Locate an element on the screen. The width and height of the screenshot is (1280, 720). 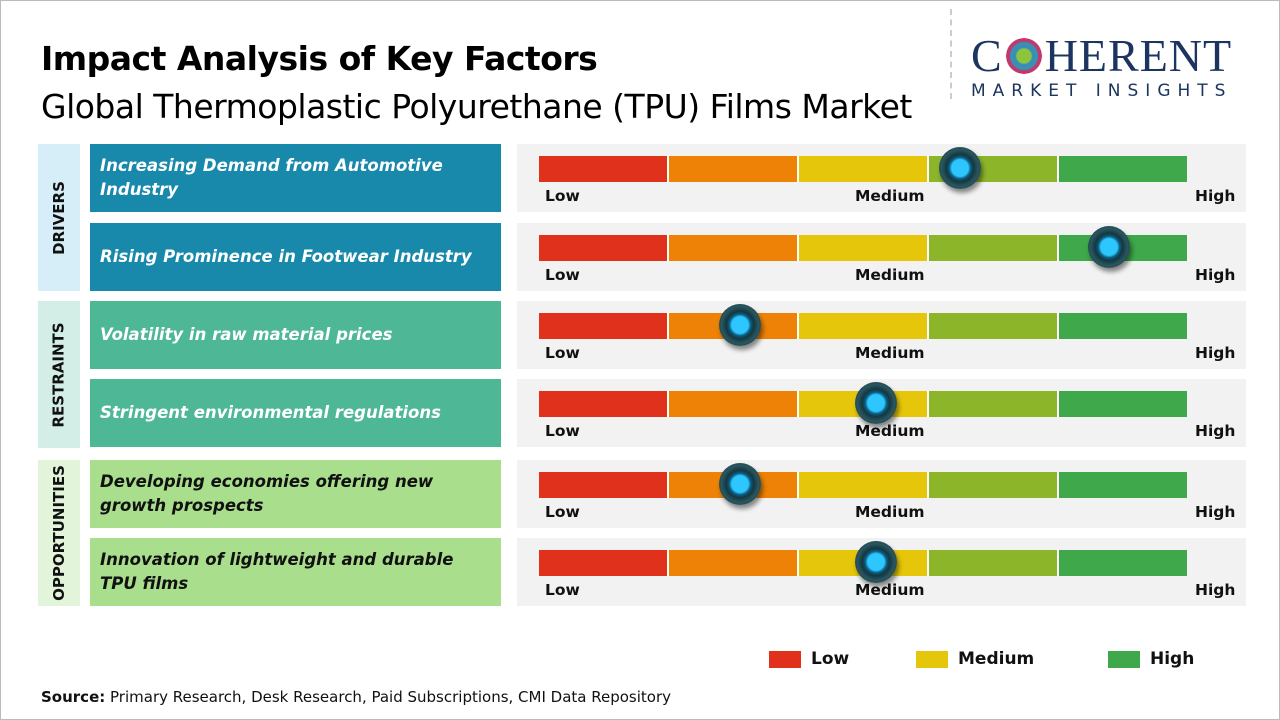
legend-swatch-low is located at coordinates (785, 659).